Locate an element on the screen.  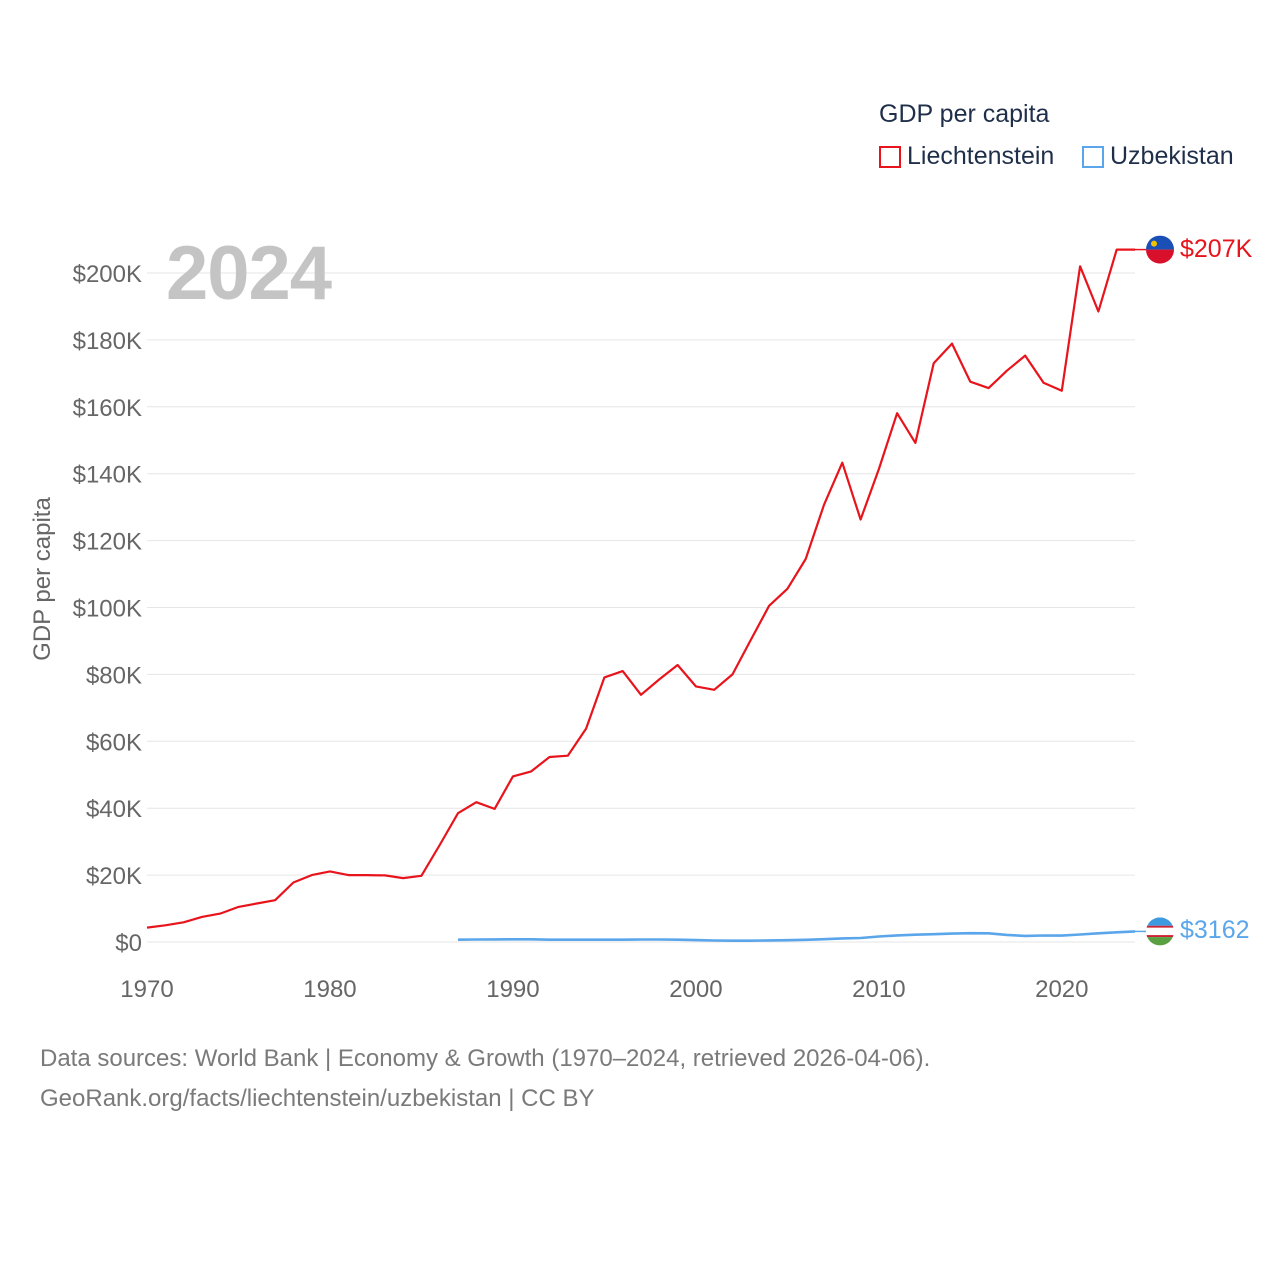
end-label-uzbekistan: $3162 is located at coordinates (1215, 930).